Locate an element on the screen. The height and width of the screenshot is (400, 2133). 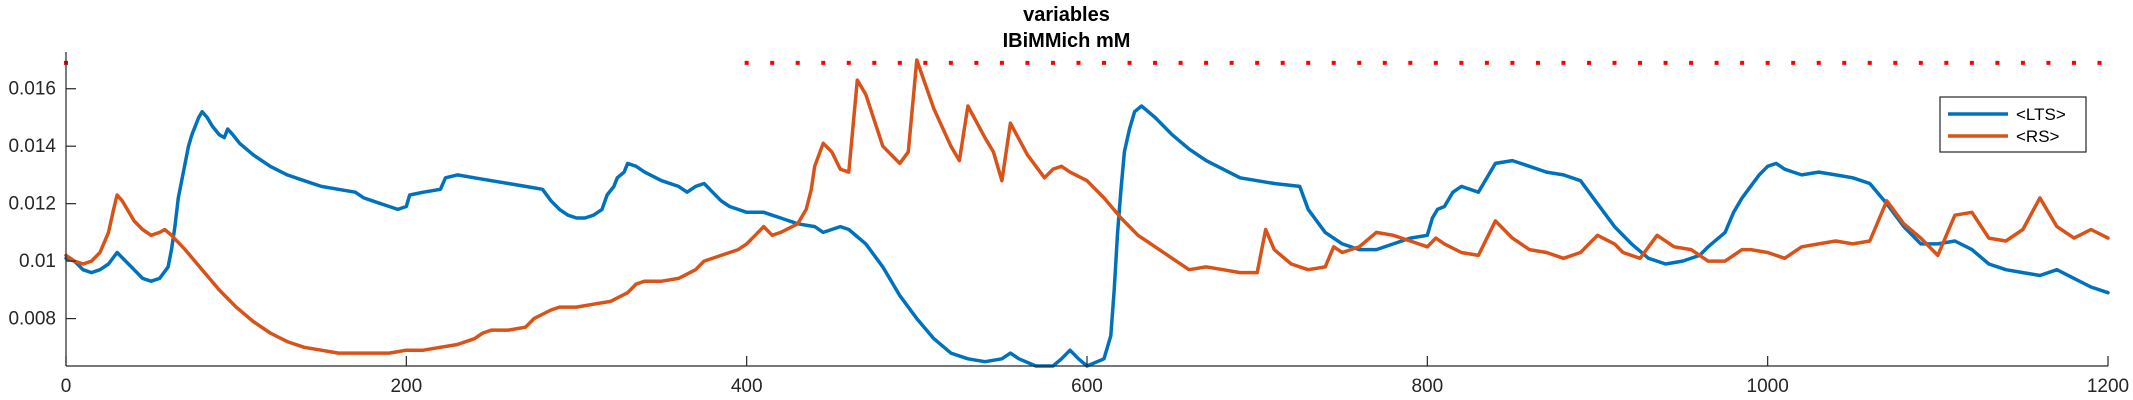
legend: <LTS> <RS> is located at coordinates (2013, 124).